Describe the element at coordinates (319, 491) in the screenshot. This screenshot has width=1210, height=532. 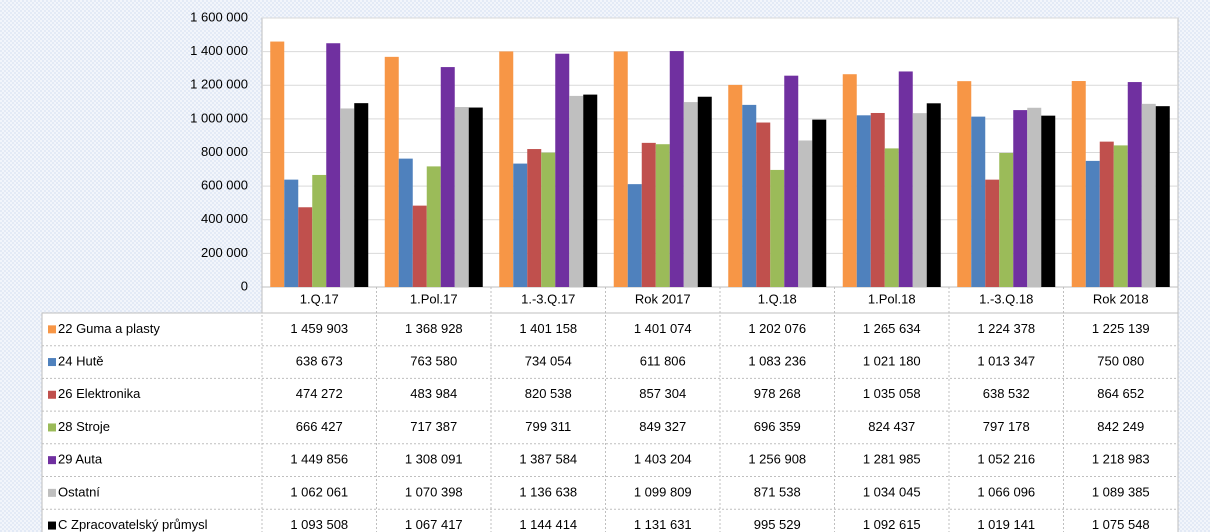
I see `table-value: 1 062 061` at that location.